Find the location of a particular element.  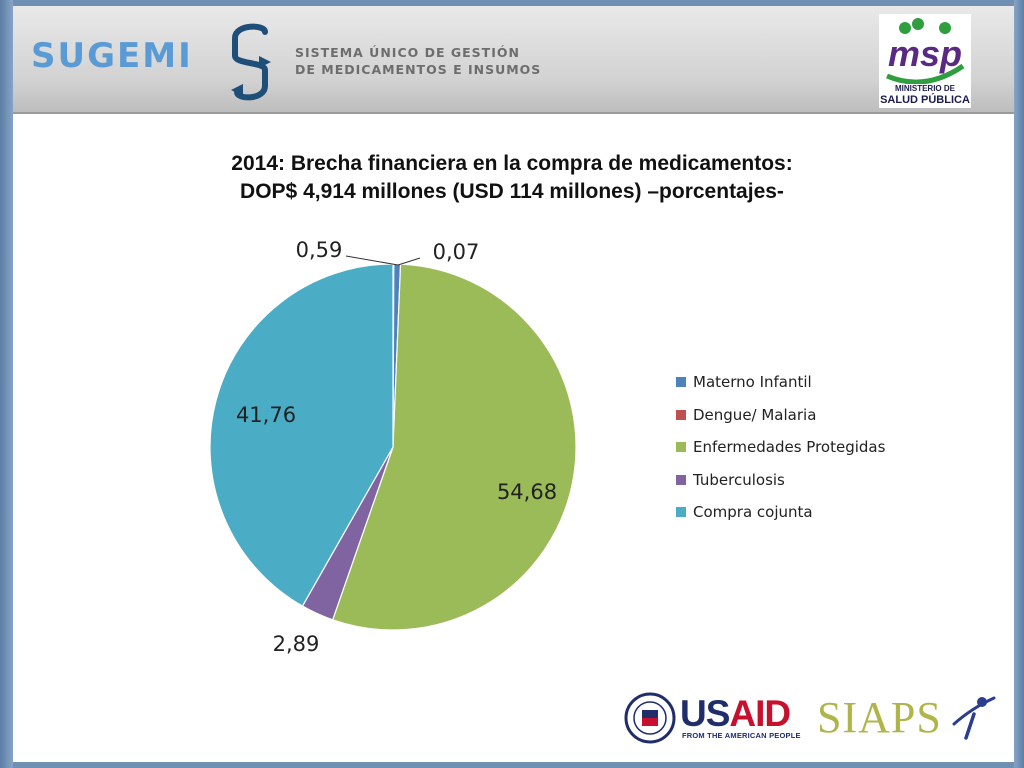

msp-emblem-icon: msp is located at coordinates (925, 51).